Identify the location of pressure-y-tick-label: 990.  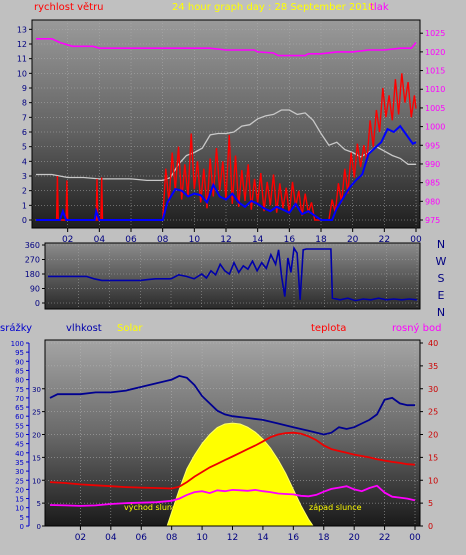
(432, 164).